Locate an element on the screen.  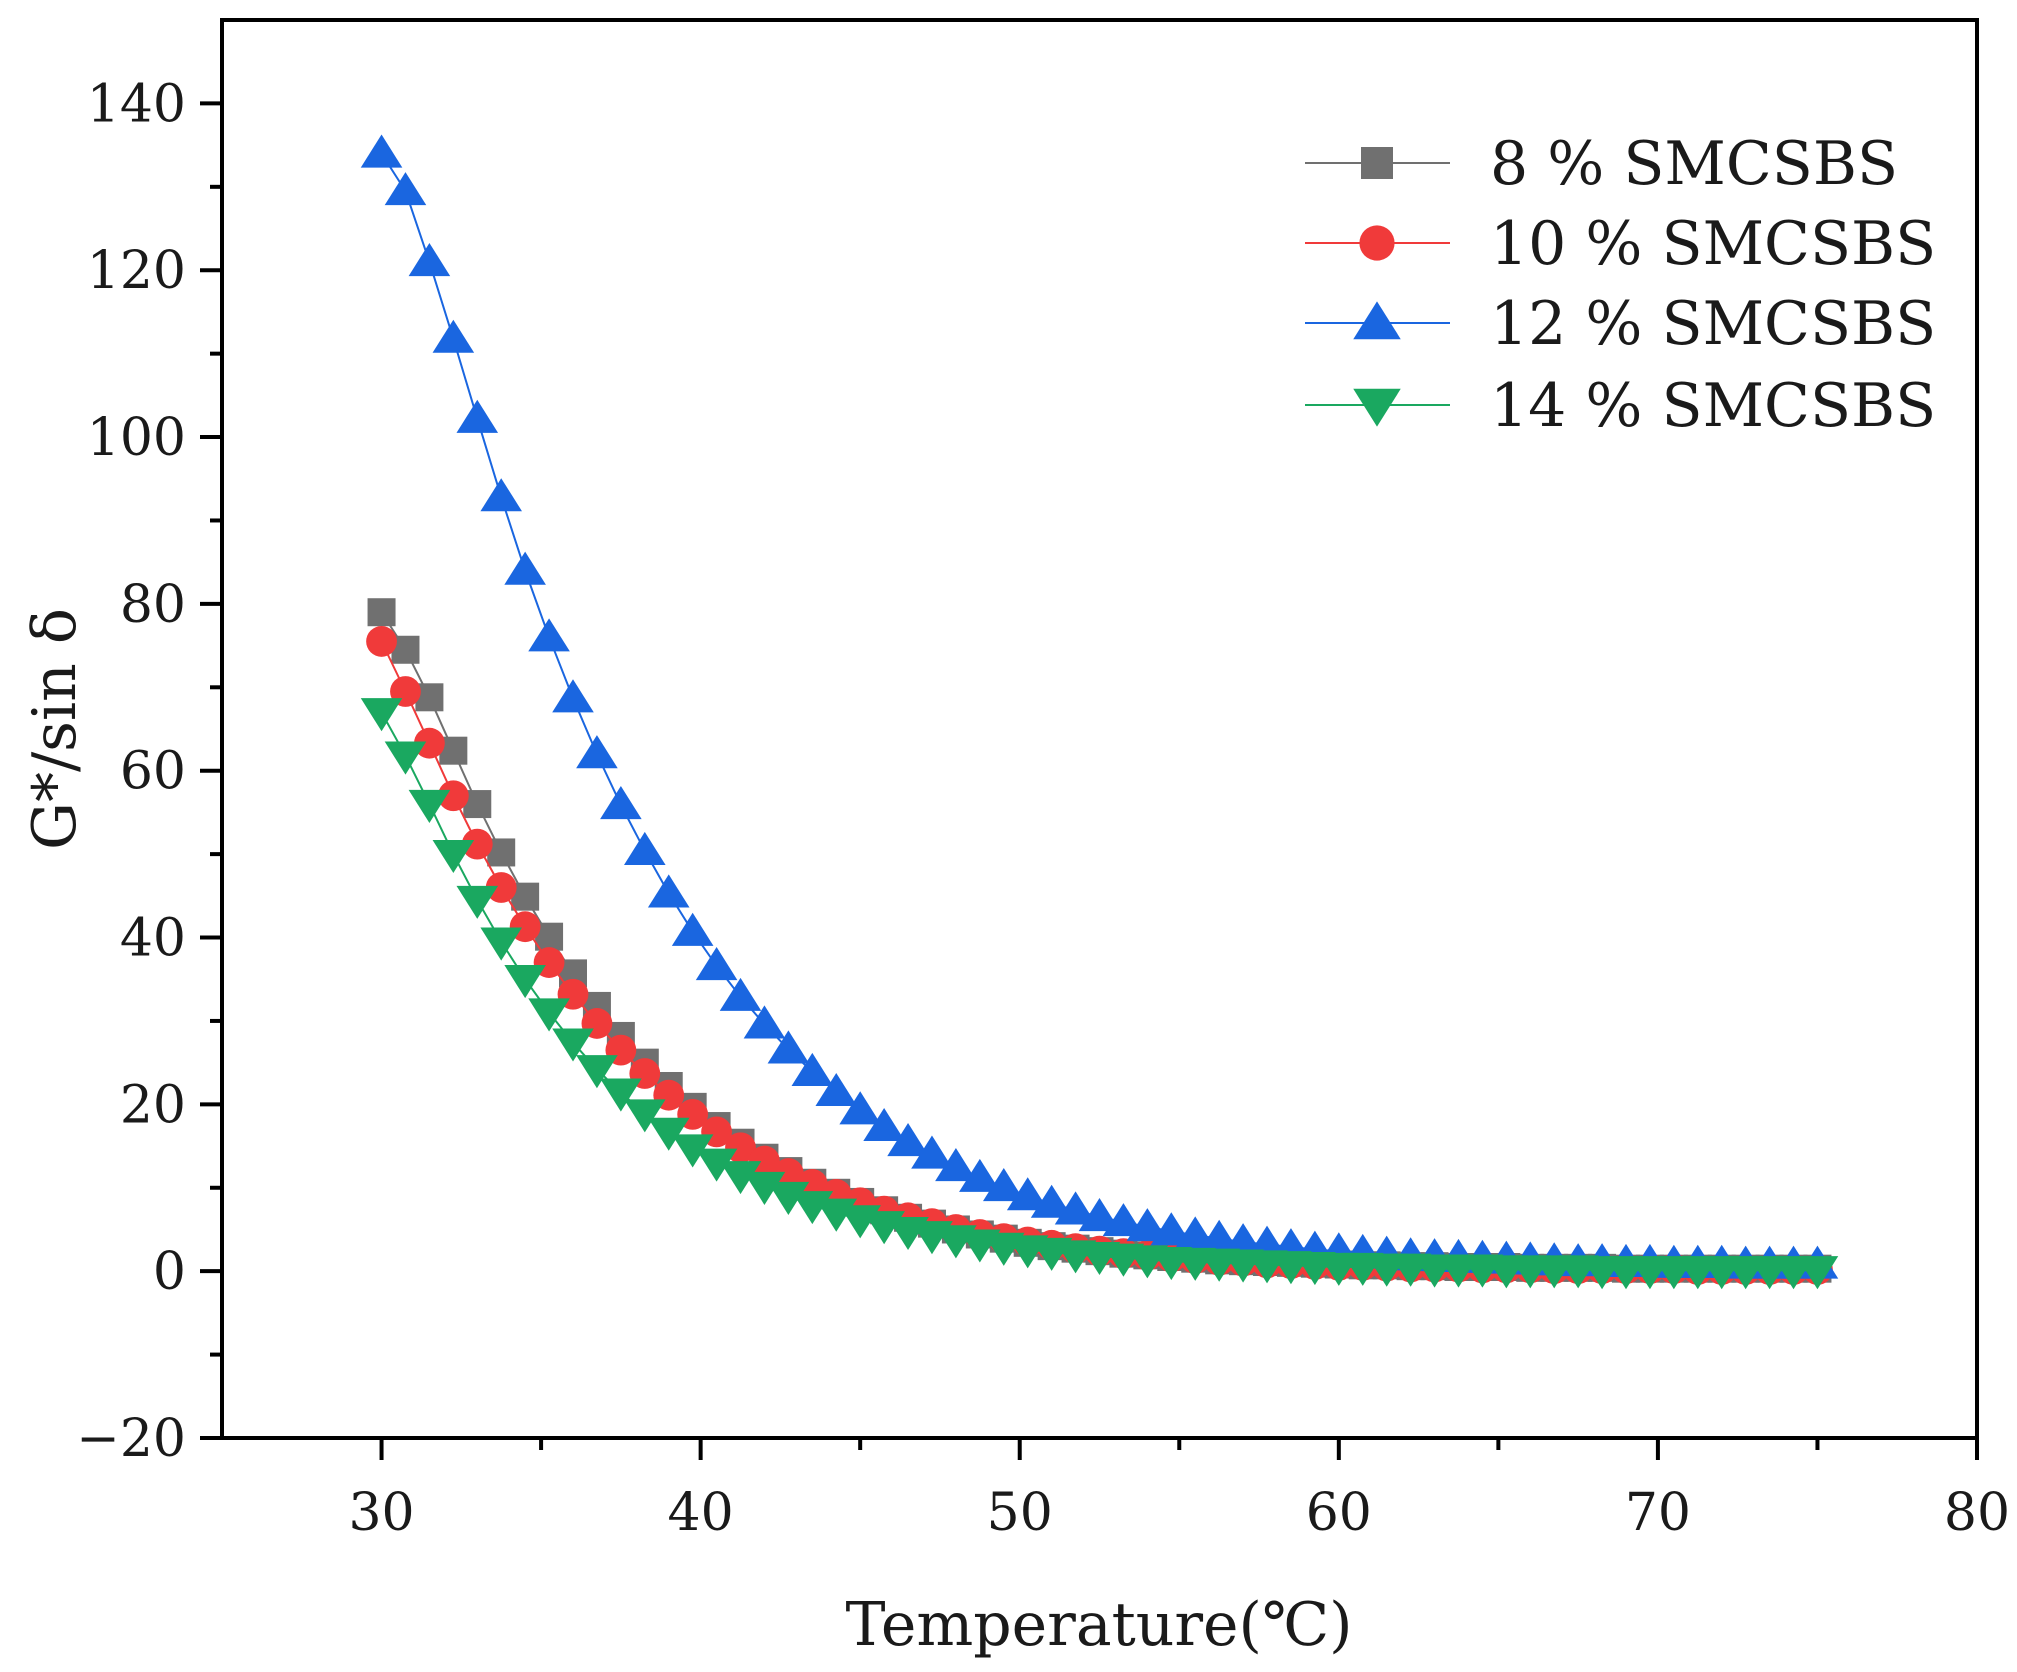
x-tick-label: 70 is located at coordinates (1658, 1513).